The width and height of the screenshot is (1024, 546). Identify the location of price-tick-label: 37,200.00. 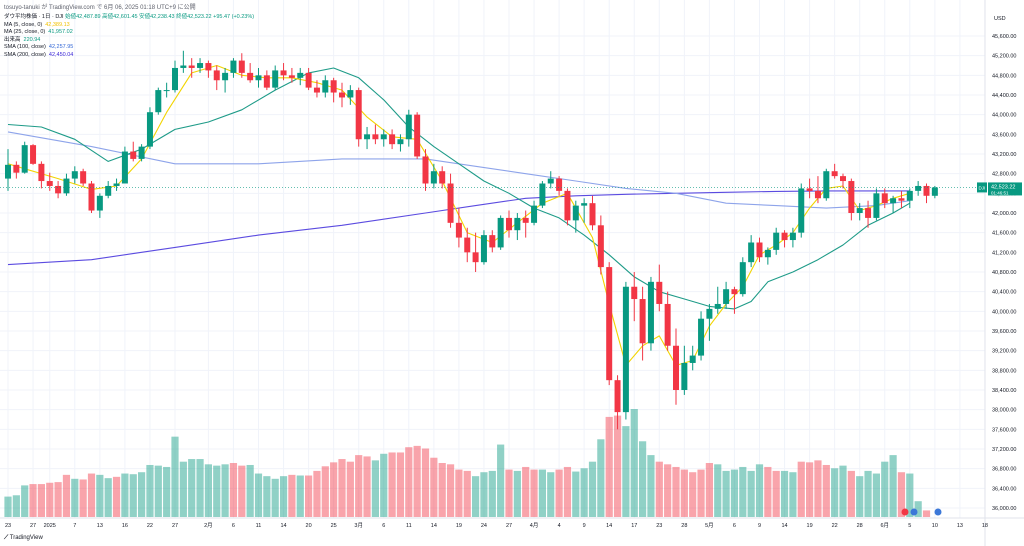
(1004, 450).